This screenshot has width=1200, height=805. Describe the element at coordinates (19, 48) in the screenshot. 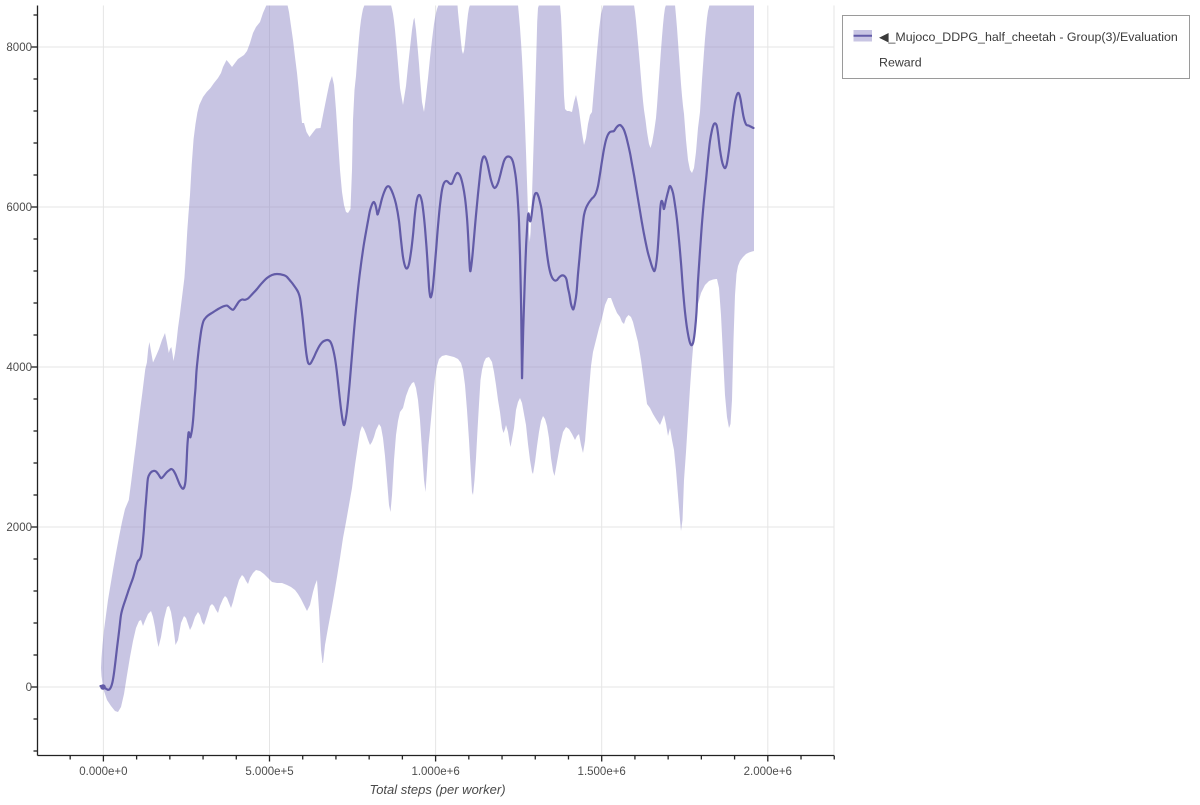

I see `svg-text: 8000` at that location.